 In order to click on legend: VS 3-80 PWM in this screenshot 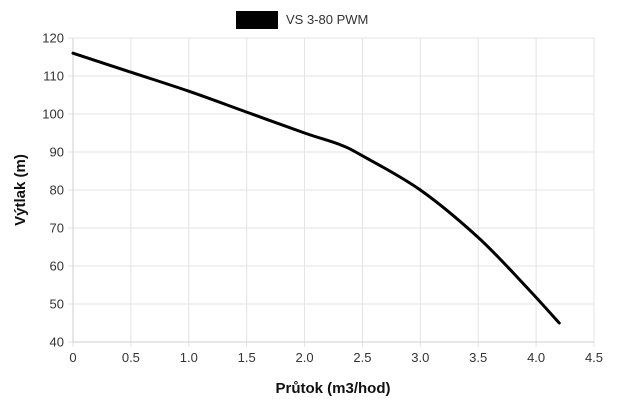, I will do `click(302, 20)`.